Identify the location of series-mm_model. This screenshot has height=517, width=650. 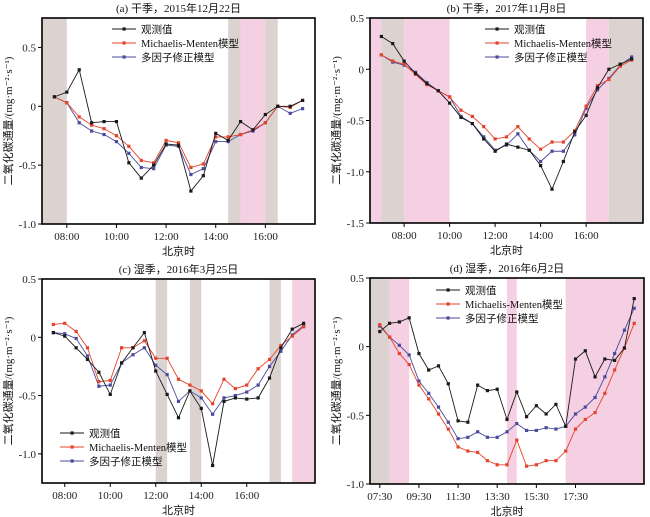
(507, 394).